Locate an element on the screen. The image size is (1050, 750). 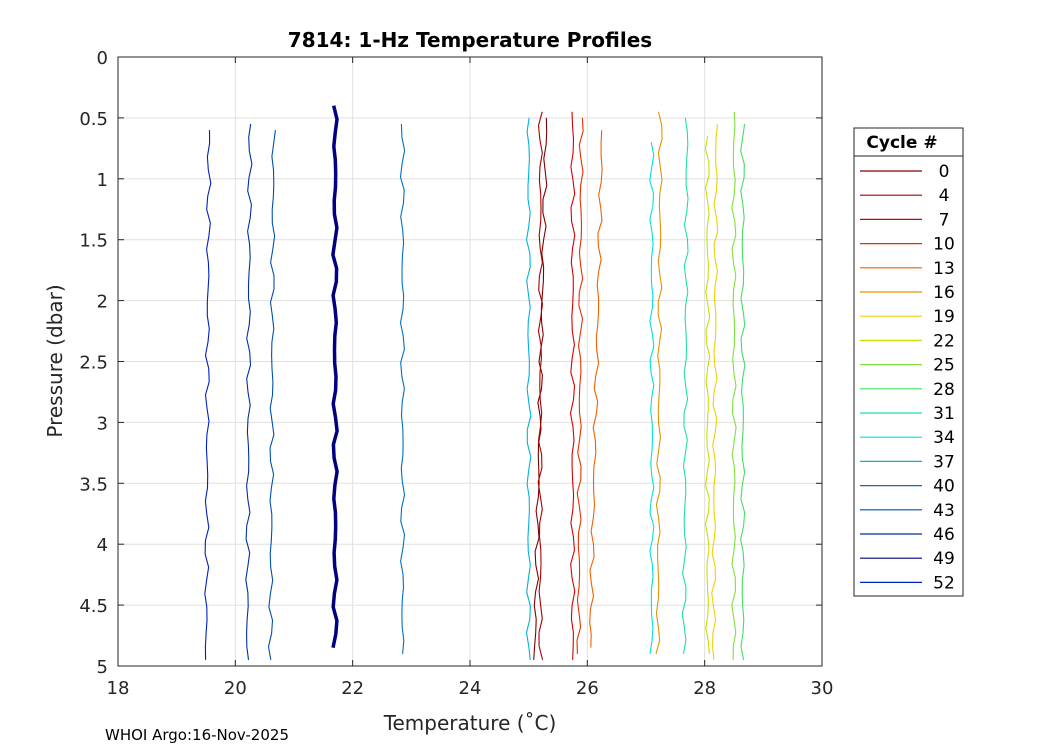
legend-label-31: 31 is located at coordinates (944, 414).